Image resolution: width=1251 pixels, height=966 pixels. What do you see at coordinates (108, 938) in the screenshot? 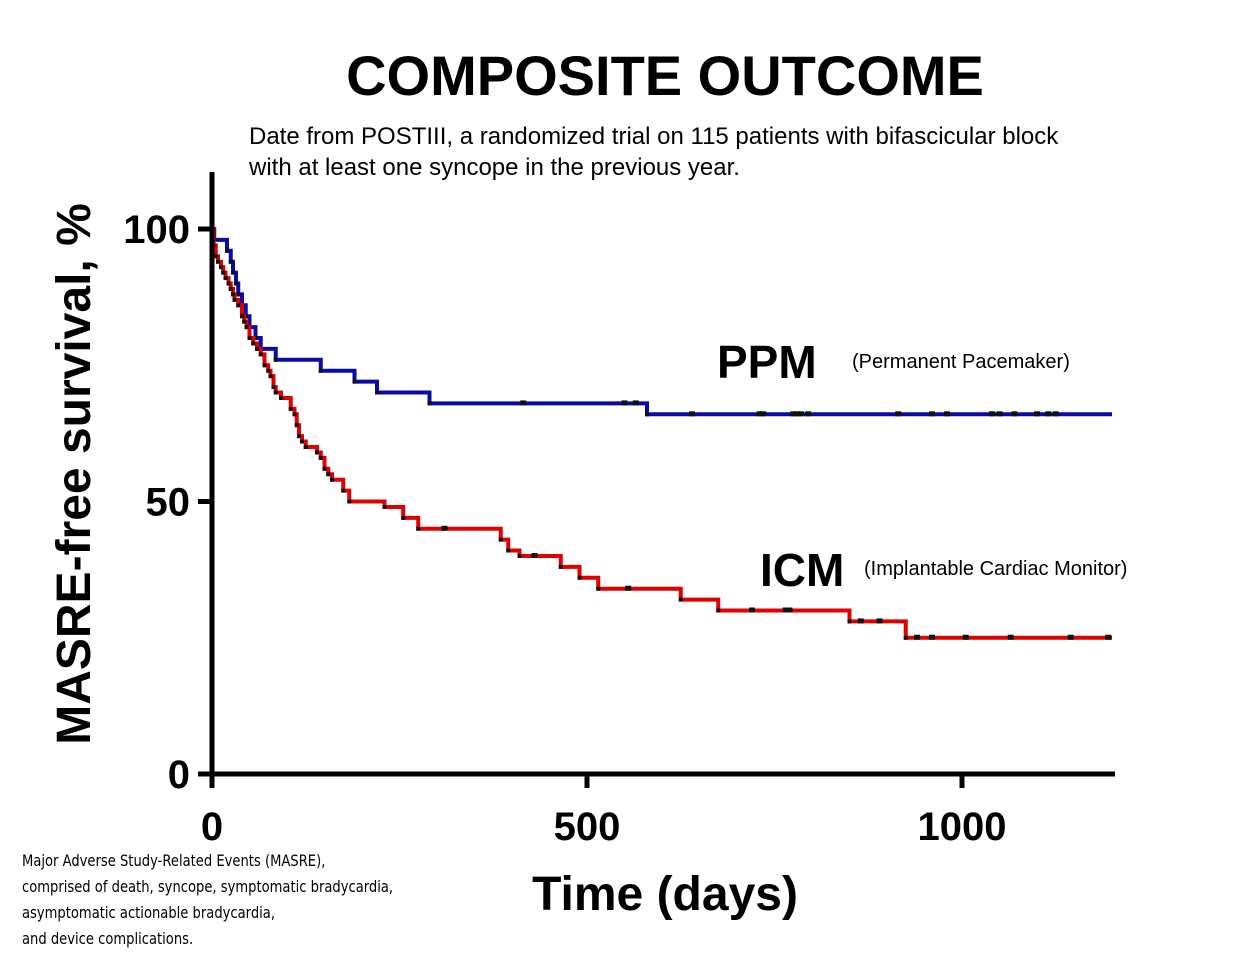
I see `footnote-line: and device complications.` at bounding box center [108, 938].